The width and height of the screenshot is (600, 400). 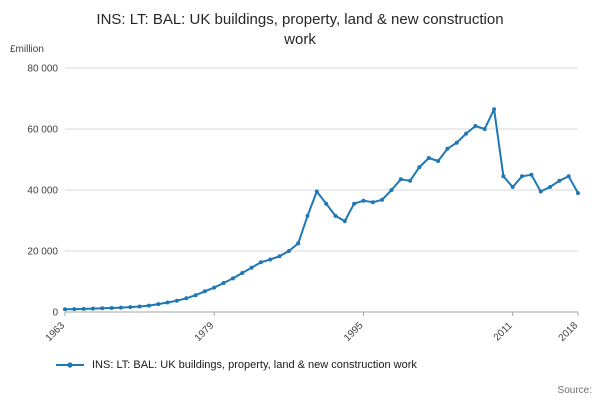 I want to click on source-label: Source:, so click(x=574, y=390).